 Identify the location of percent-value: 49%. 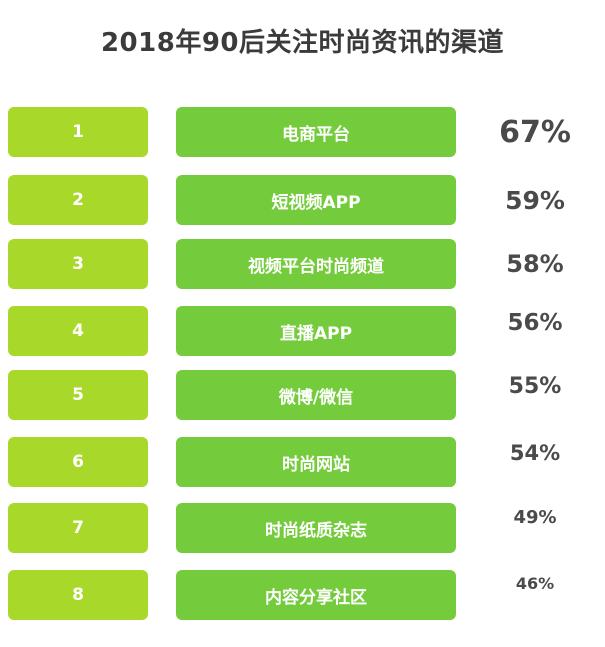
(535, 517).